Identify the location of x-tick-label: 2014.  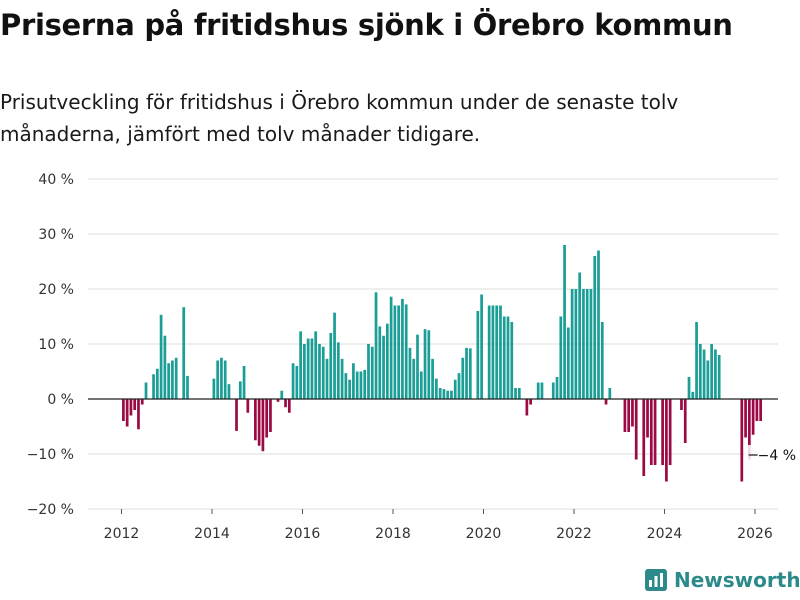
(212, 534).